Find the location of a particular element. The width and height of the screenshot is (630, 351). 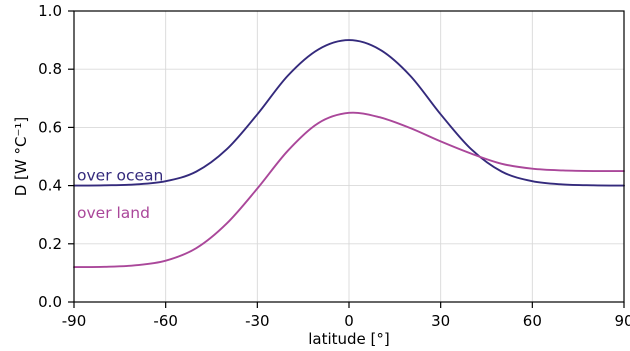

y-axis-label: D [W °C⁻¹] is located at coordinates (21, 157).